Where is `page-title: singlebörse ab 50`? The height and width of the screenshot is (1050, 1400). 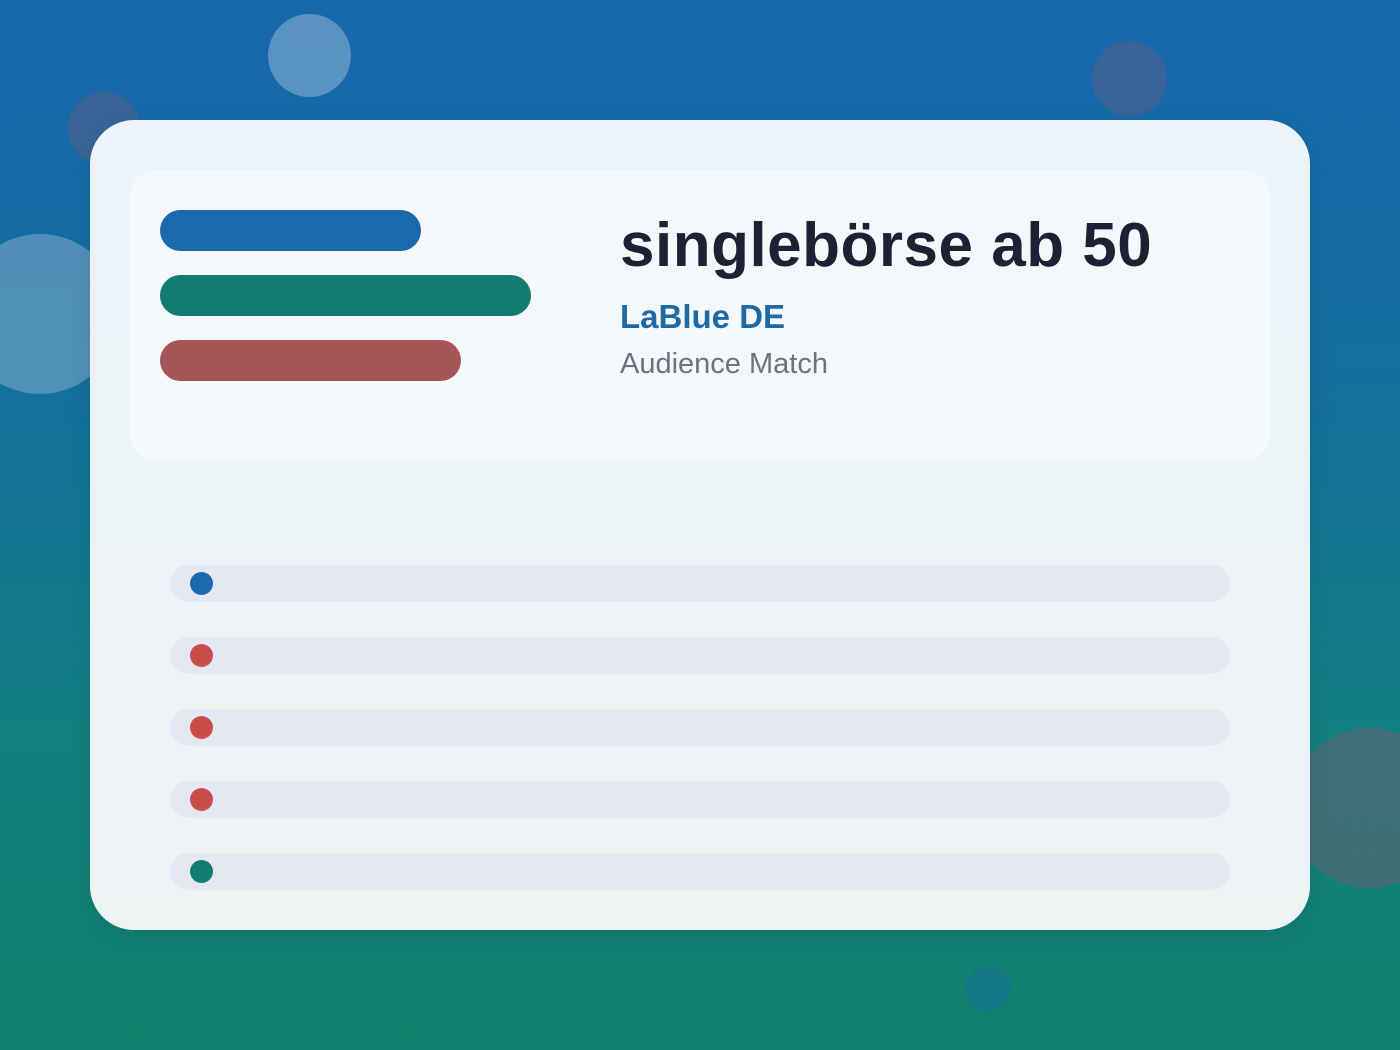
page-title: singlebörse ab 50 is located at coordinates (886, 245).